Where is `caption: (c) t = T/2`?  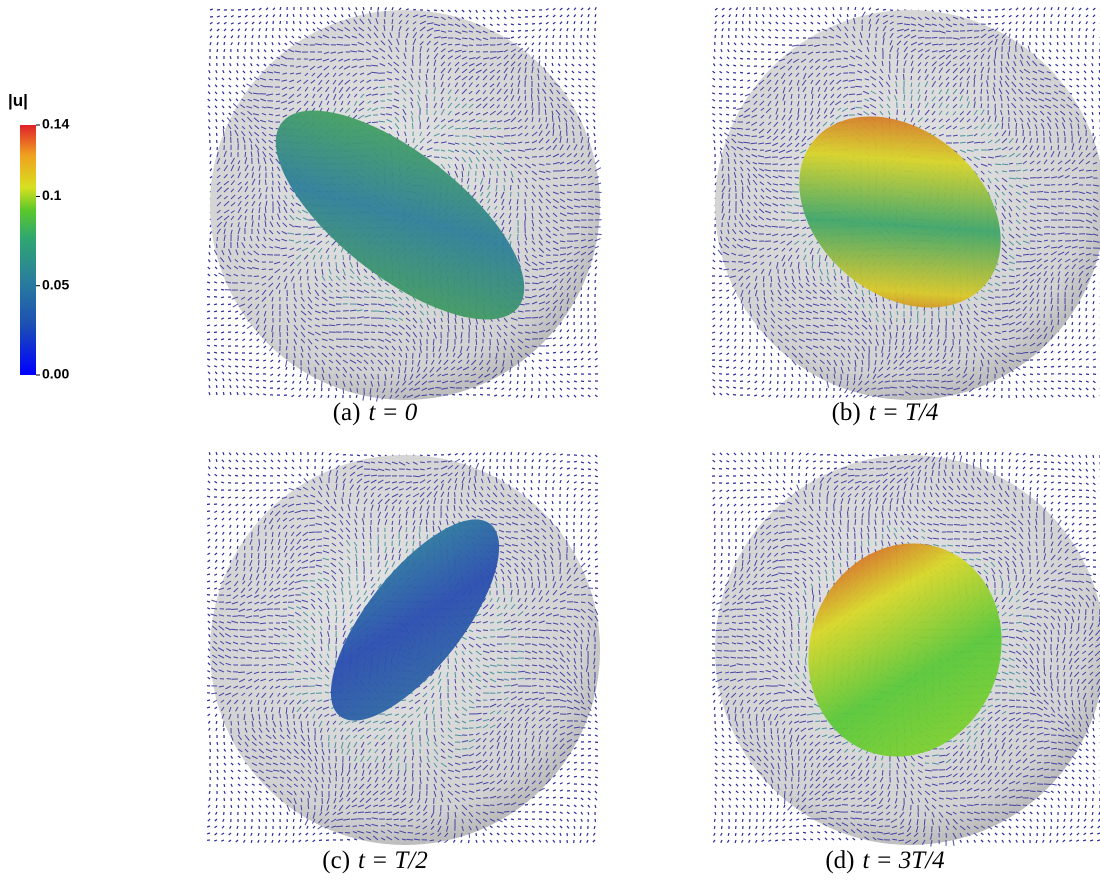 caption: (c) t = T/2 is located at coordinates (374, 860).